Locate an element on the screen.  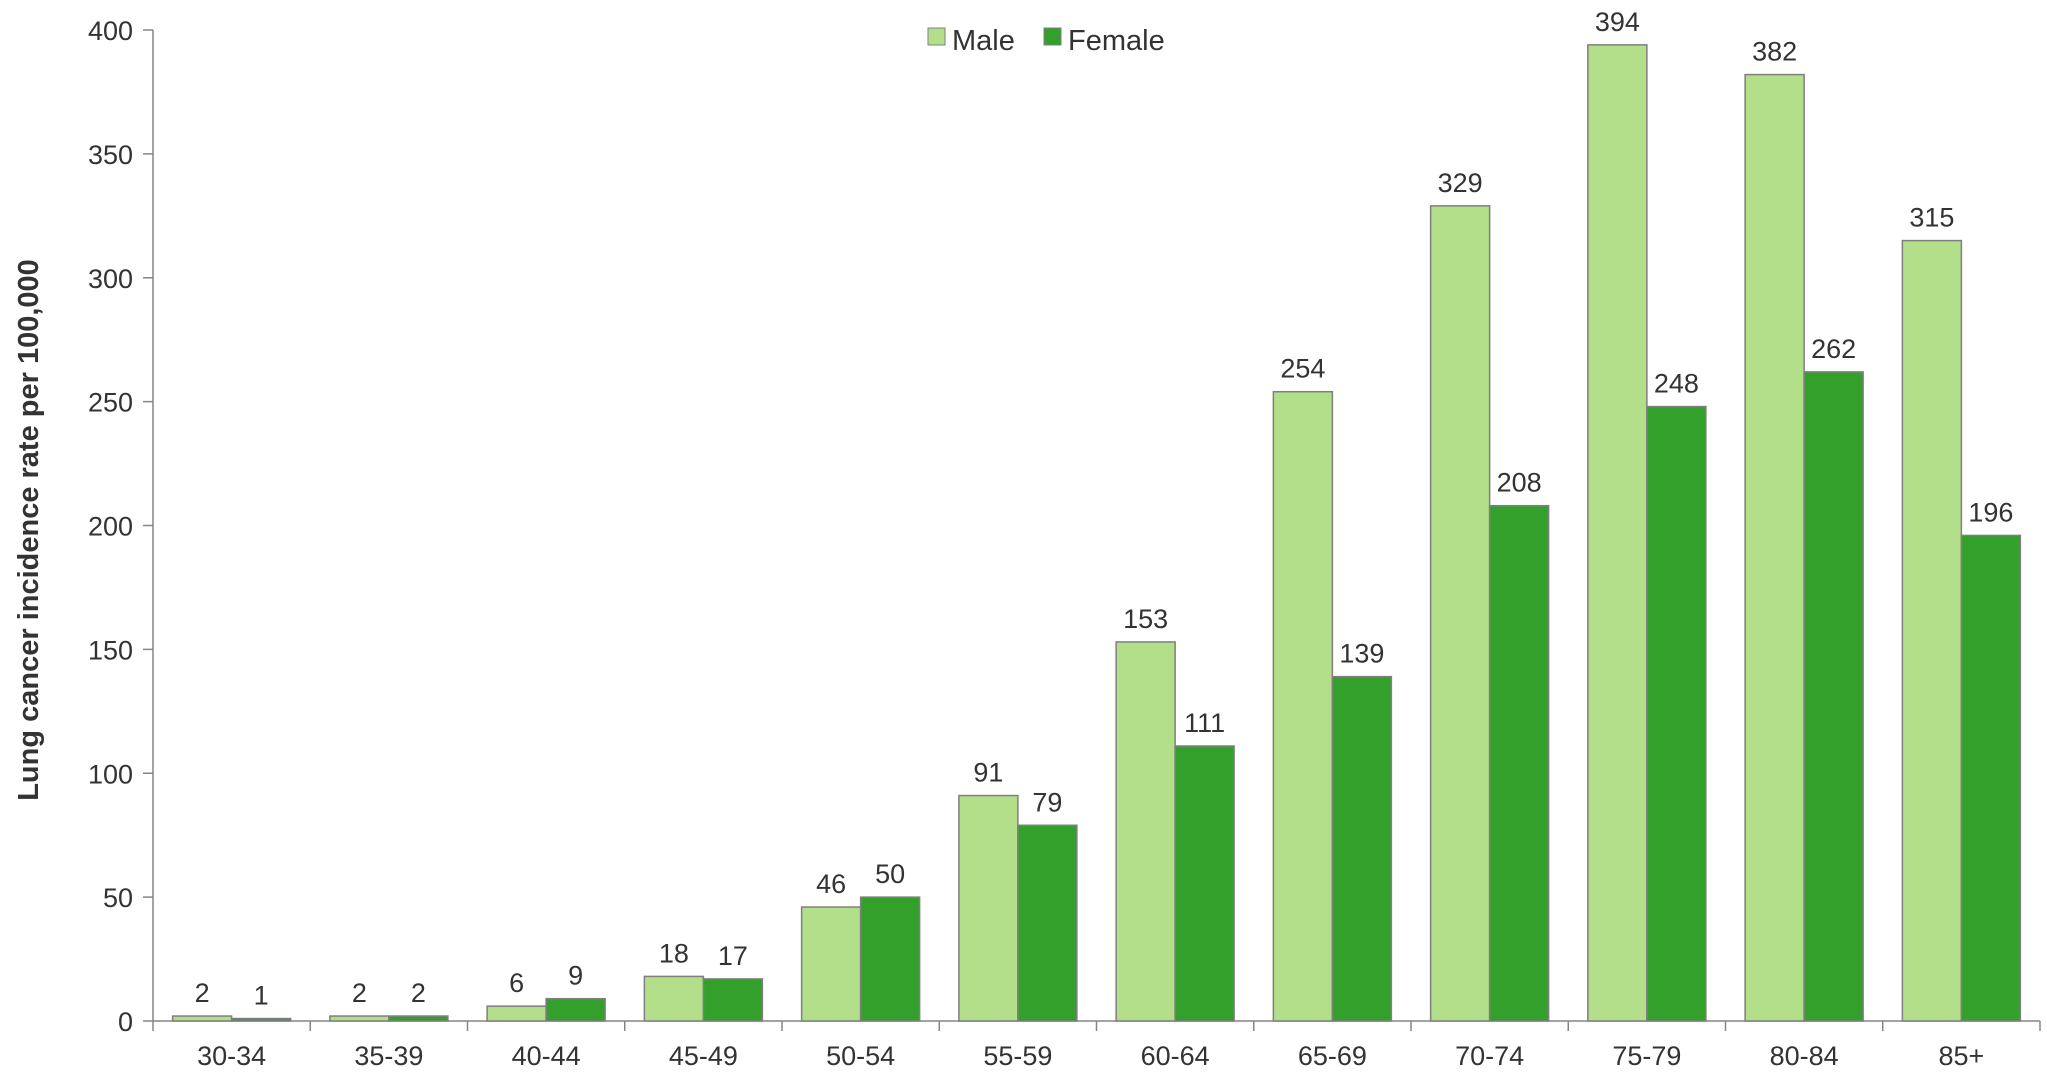
y-tick-label: 50 is located at coordinates (118, 898).